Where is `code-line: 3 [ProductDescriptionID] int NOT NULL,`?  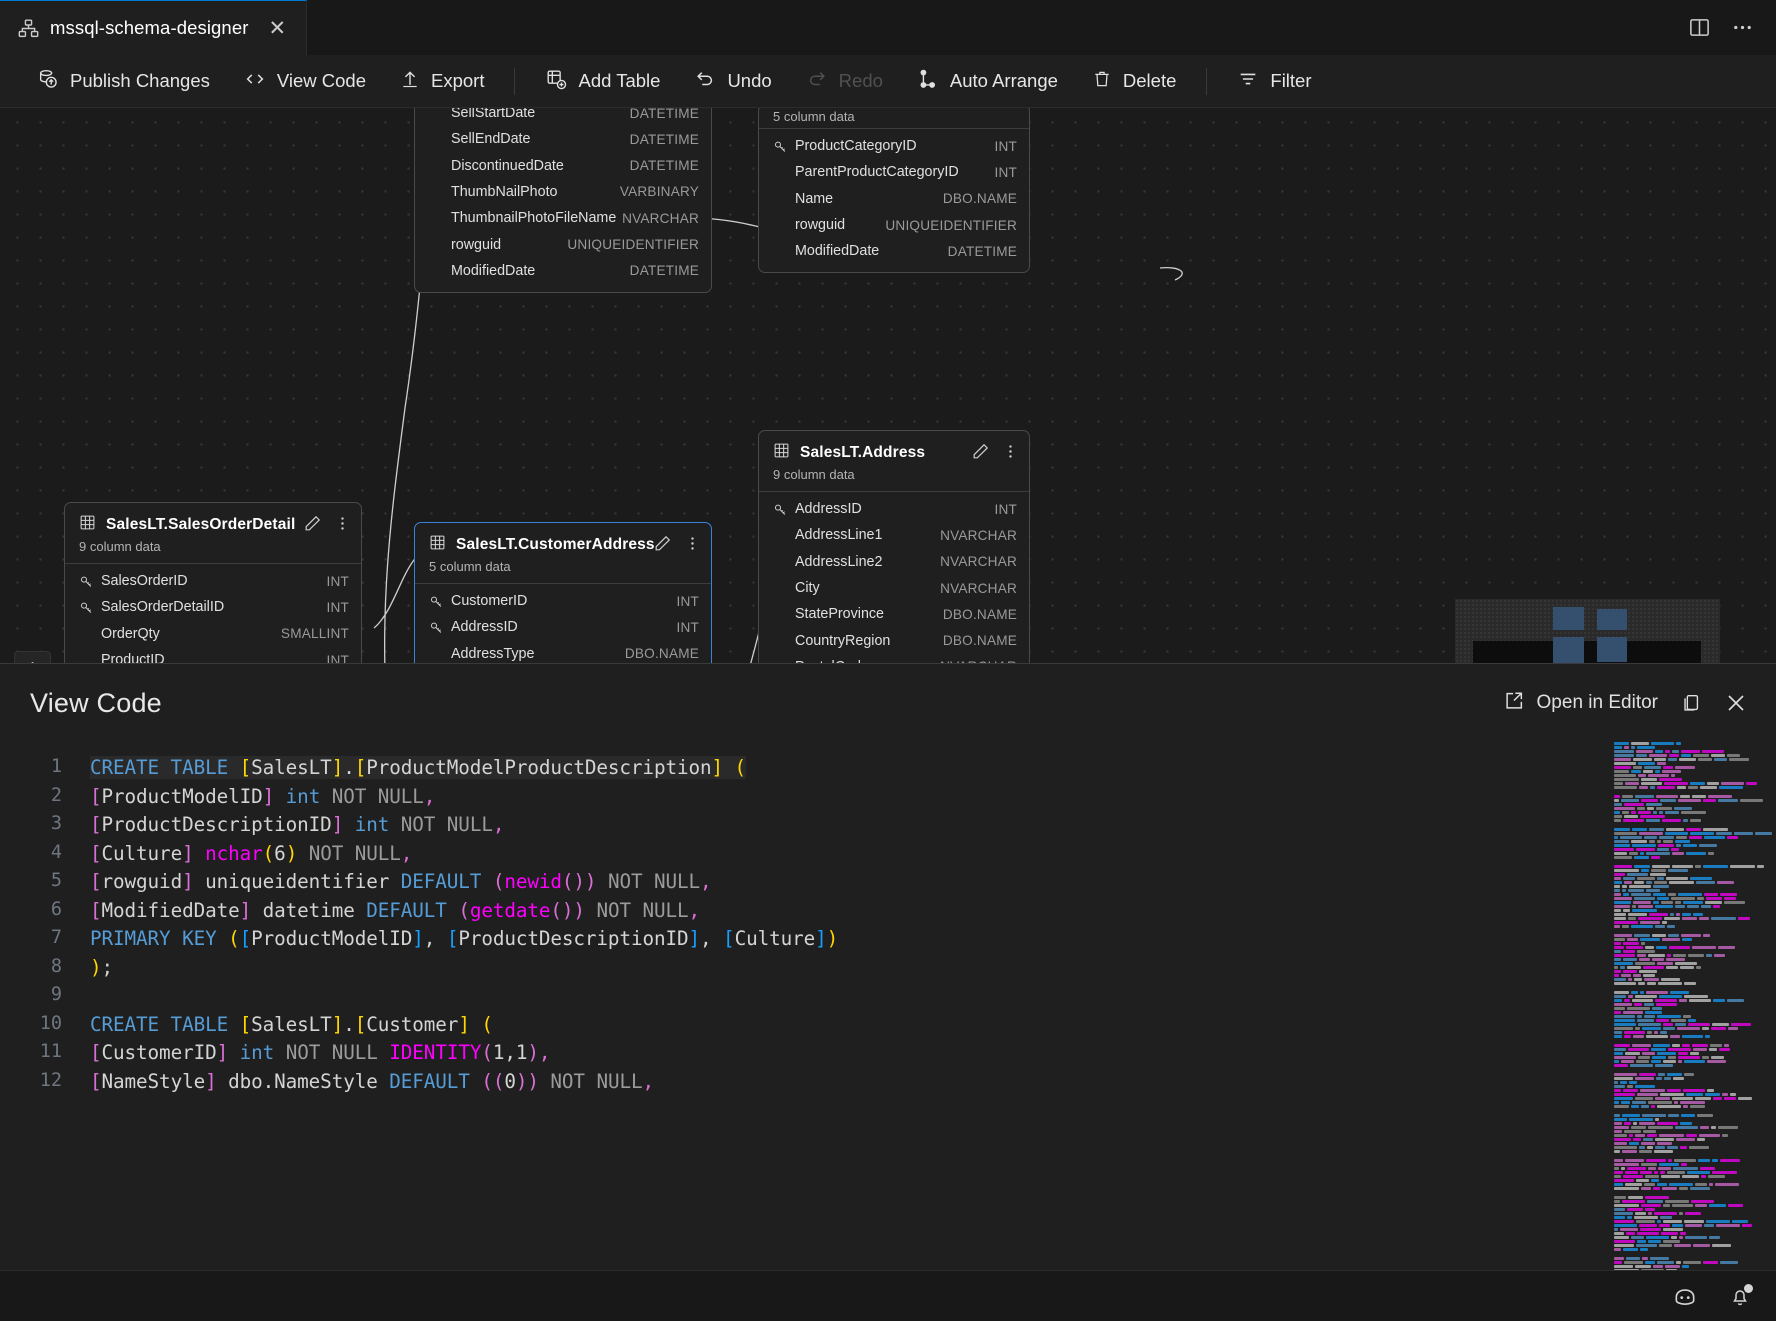 code-line: 3 [ProductDescriptionID] int NOT NULL, is located at coordinates (804, 827).